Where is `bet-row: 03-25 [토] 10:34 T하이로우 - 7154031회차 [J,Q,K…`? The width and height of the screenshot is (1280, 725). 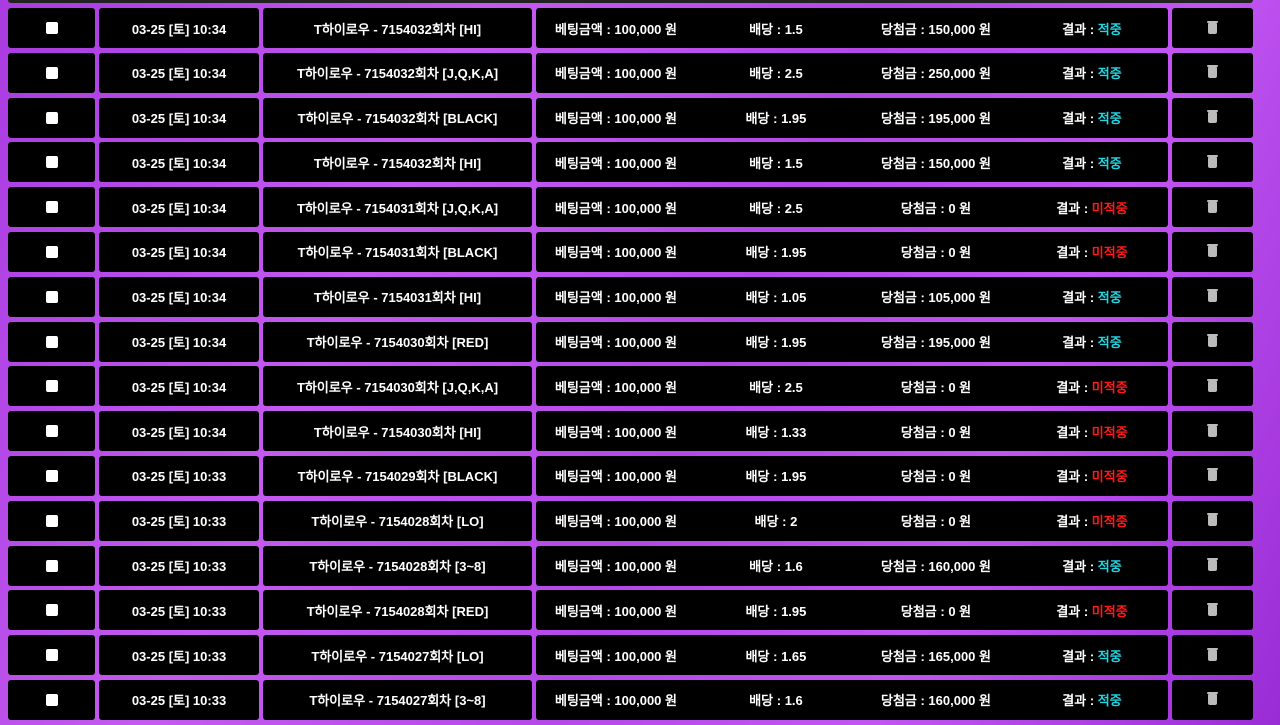 bet-row: 03-25 [토] 10:34 T하이로우 - 7154031회차 [J,Q,K… is located at coordinates (630, 207).